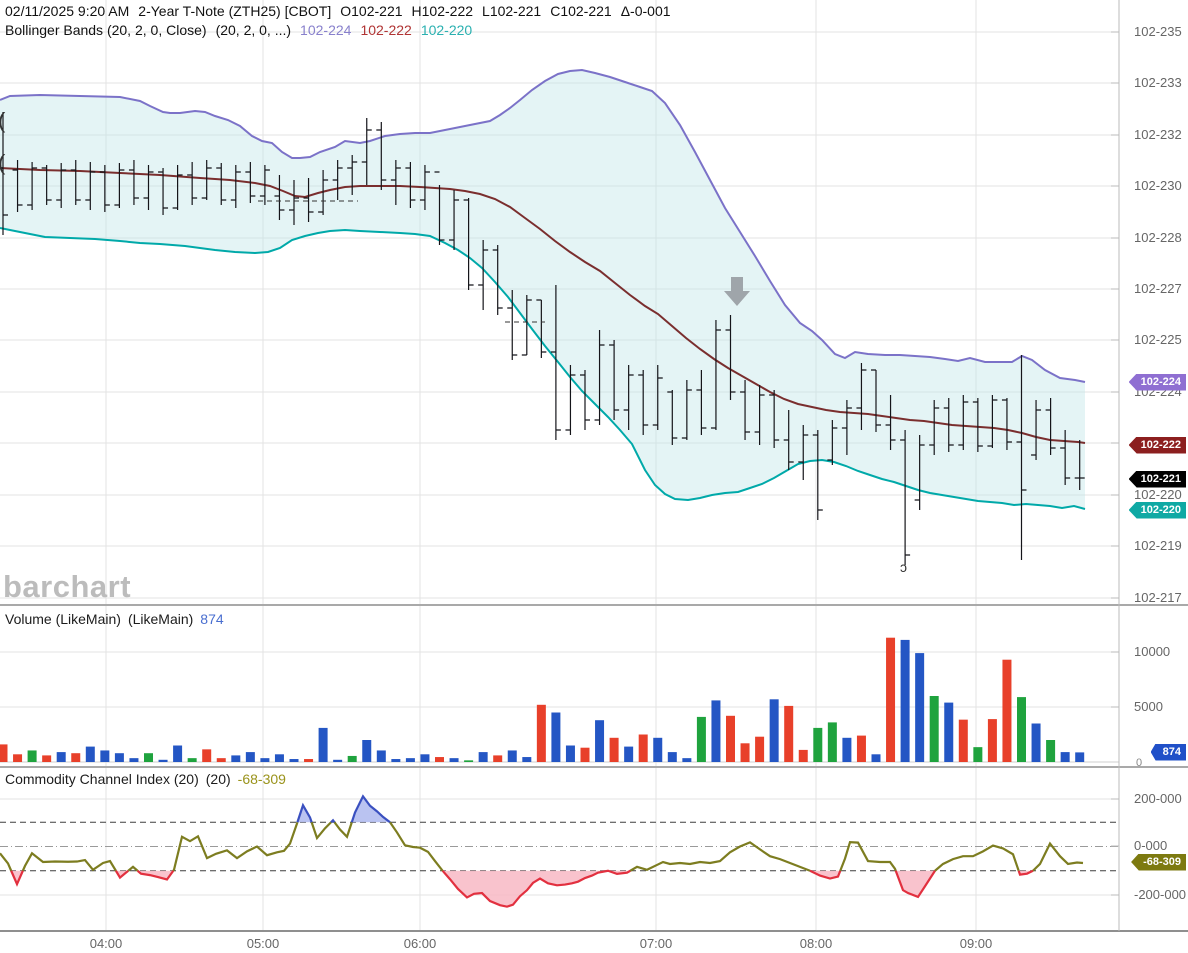 This screenshot has width=1188, height=953. What do you see at coordinates (420, 943) in the screenshot?
I see `time-label: 06:00` at bounding box center [420, 943].